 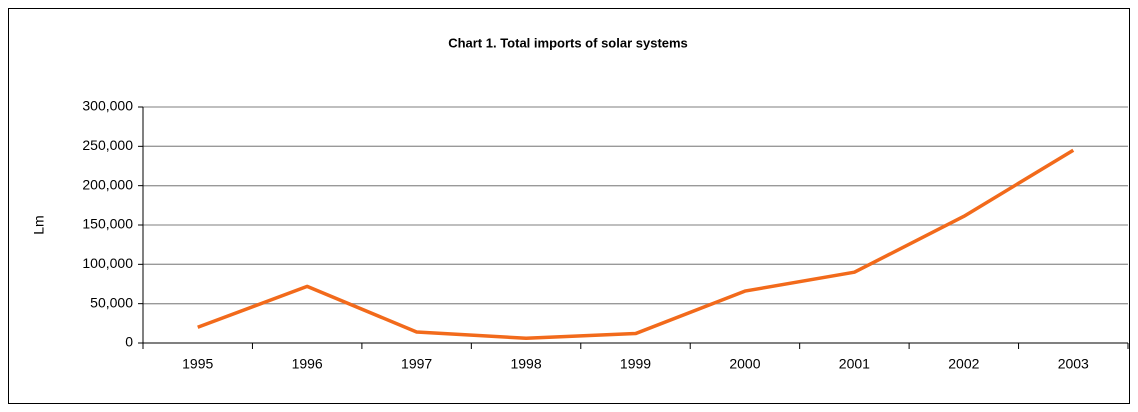 What do you see at coordinates (1073, 364) in the screenshot?
I see `x-tick-label: 2003` at bounding box center [1073, 364].